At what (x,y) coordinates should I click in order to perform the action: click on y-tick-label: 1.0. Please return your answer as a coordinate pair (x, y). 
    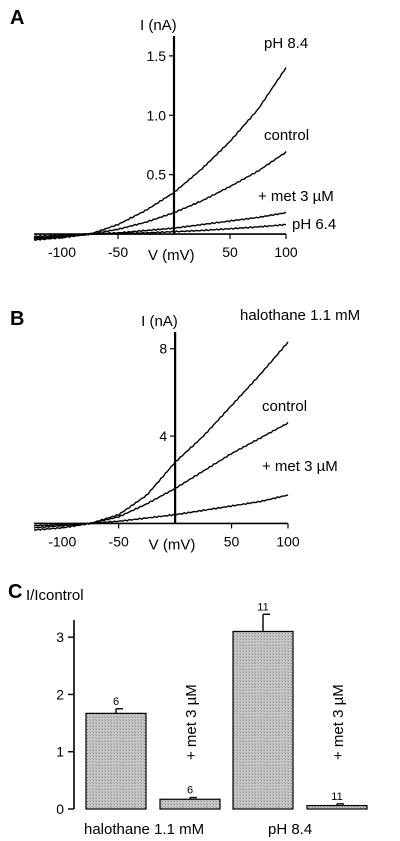
    Looking at the image, I should click on (157, 115).